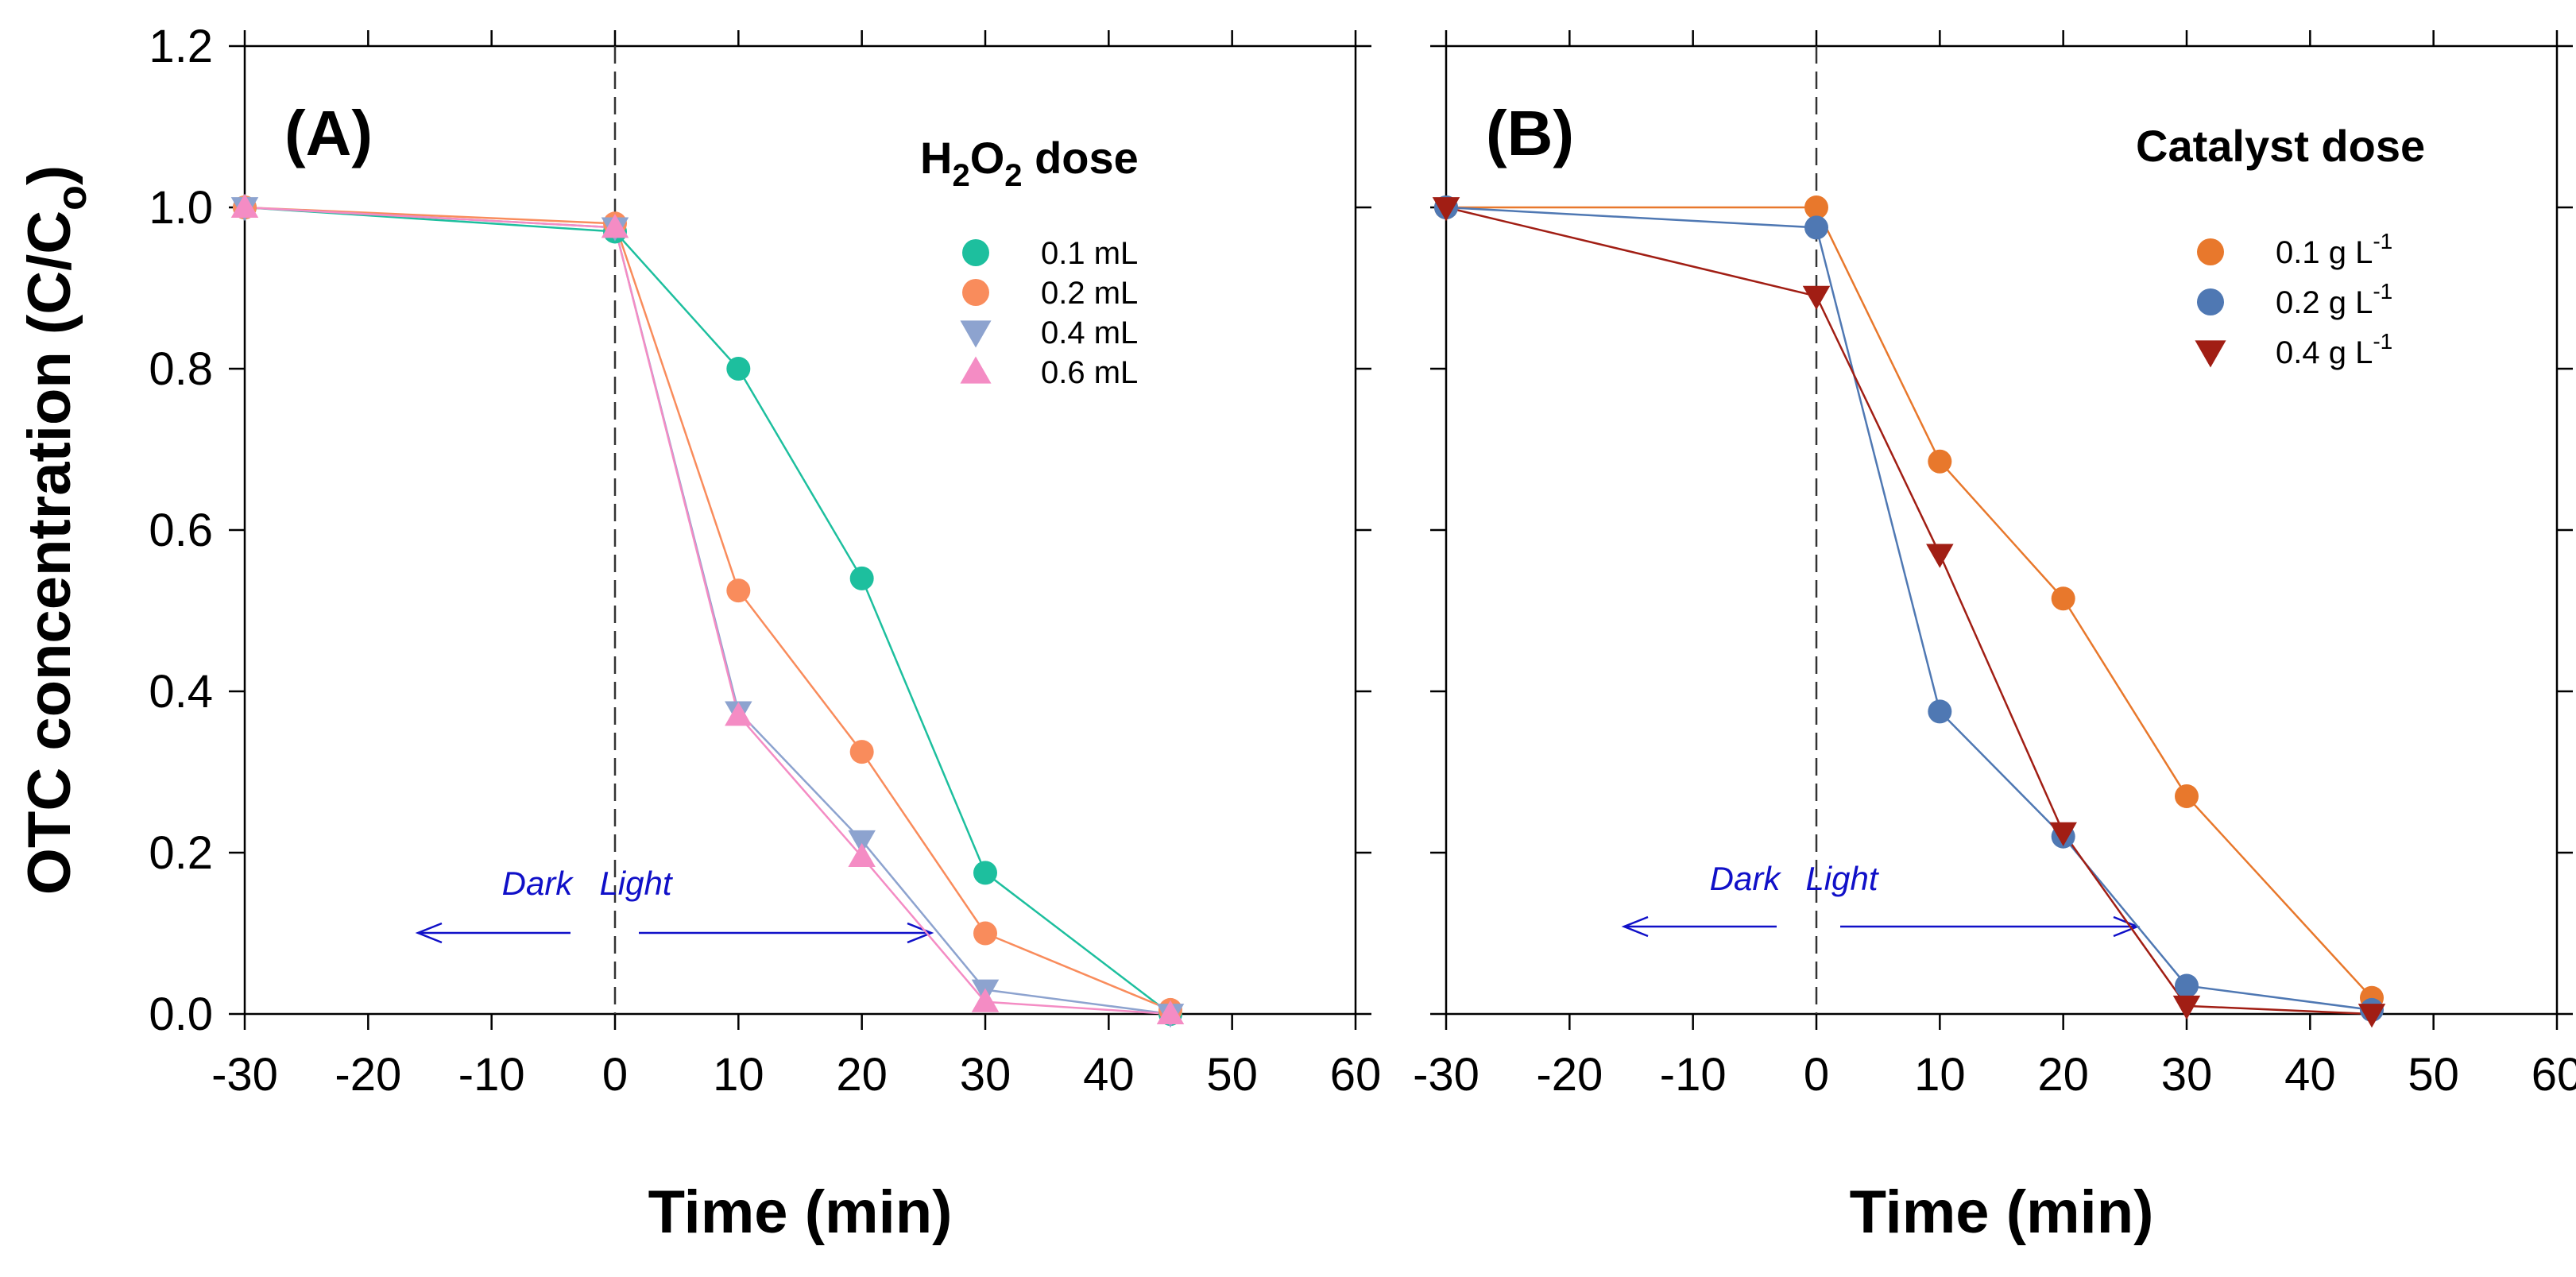 This screenshot has height=1277, width=2576. What do you see at coordinates (181, 208) in the screenshot?
I see `y-tick-label: 1.0` at bounding box center [181, 208].